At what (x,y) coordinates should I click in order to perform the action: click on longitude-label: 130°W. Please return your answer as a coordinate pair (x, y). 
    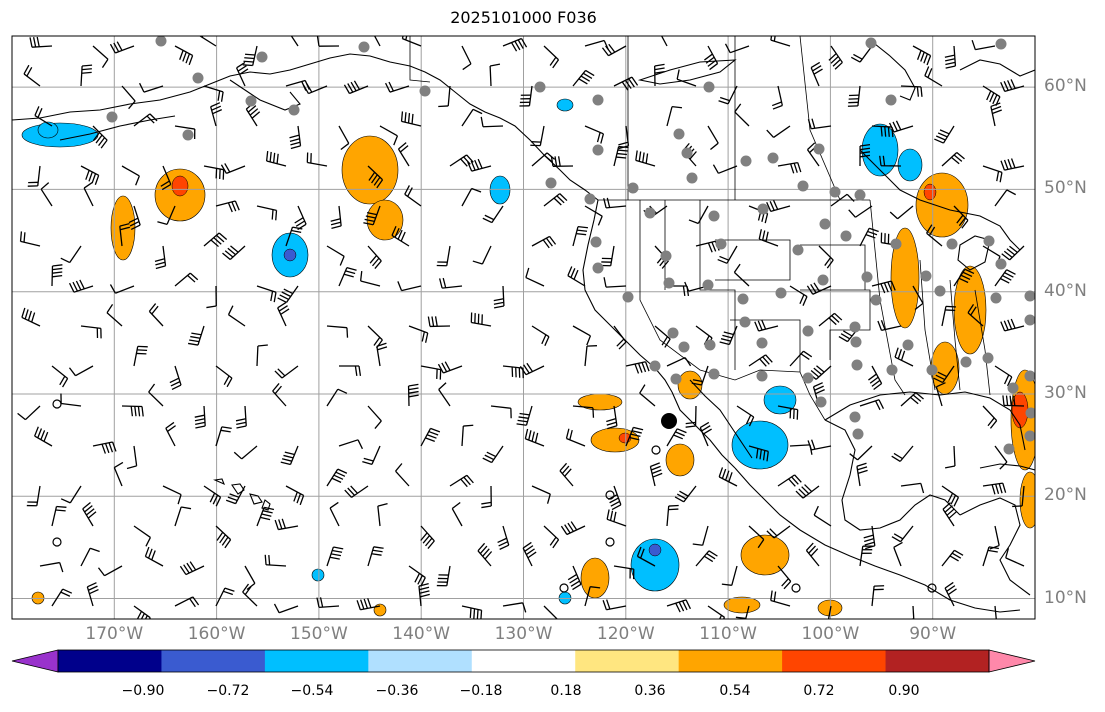
    Looking at the image, I should click on (523, 634).